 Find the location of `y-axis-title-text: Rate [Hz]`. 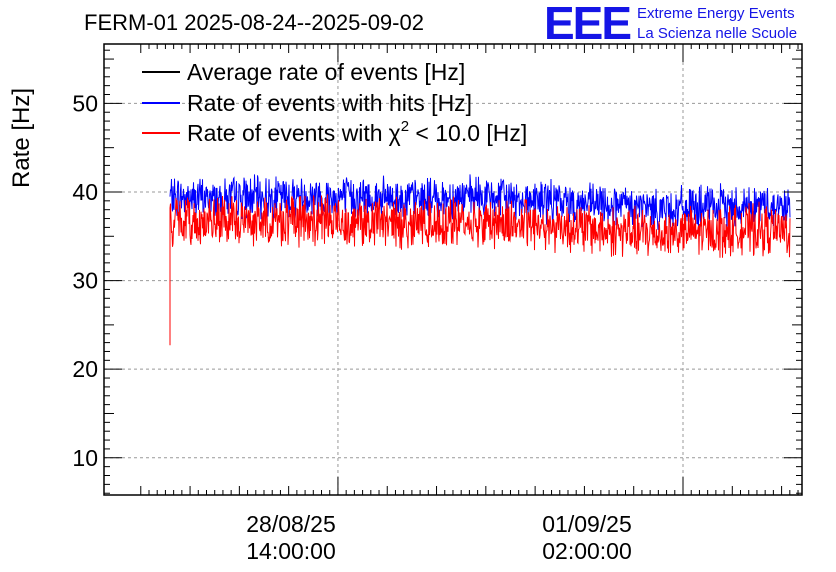

y-axis-title-text: Rate [Hz] is located at coordinates (21, 138).